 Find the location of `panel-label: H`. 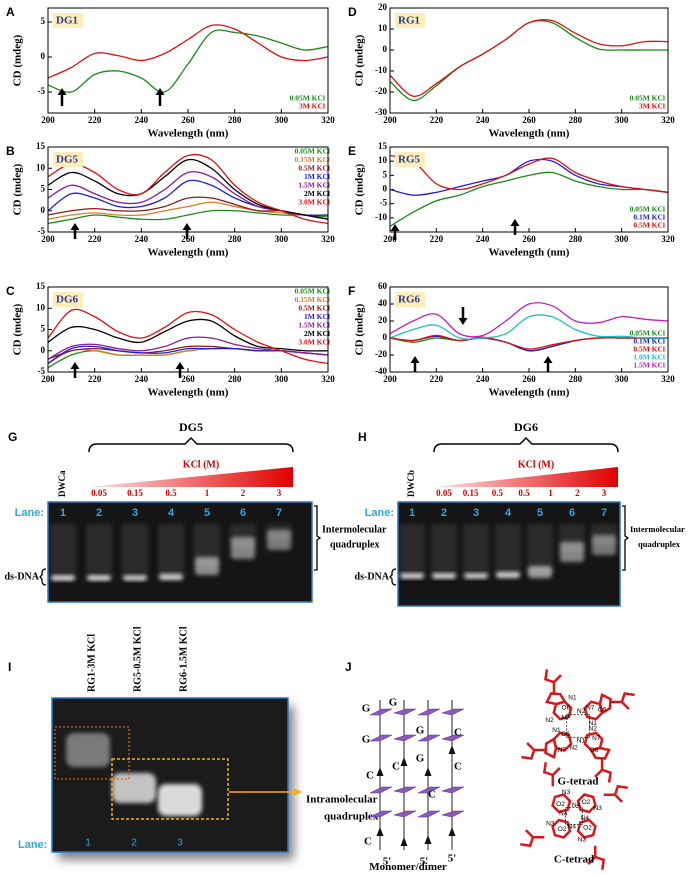

panel-label: H is located at coordinates (362, 437).